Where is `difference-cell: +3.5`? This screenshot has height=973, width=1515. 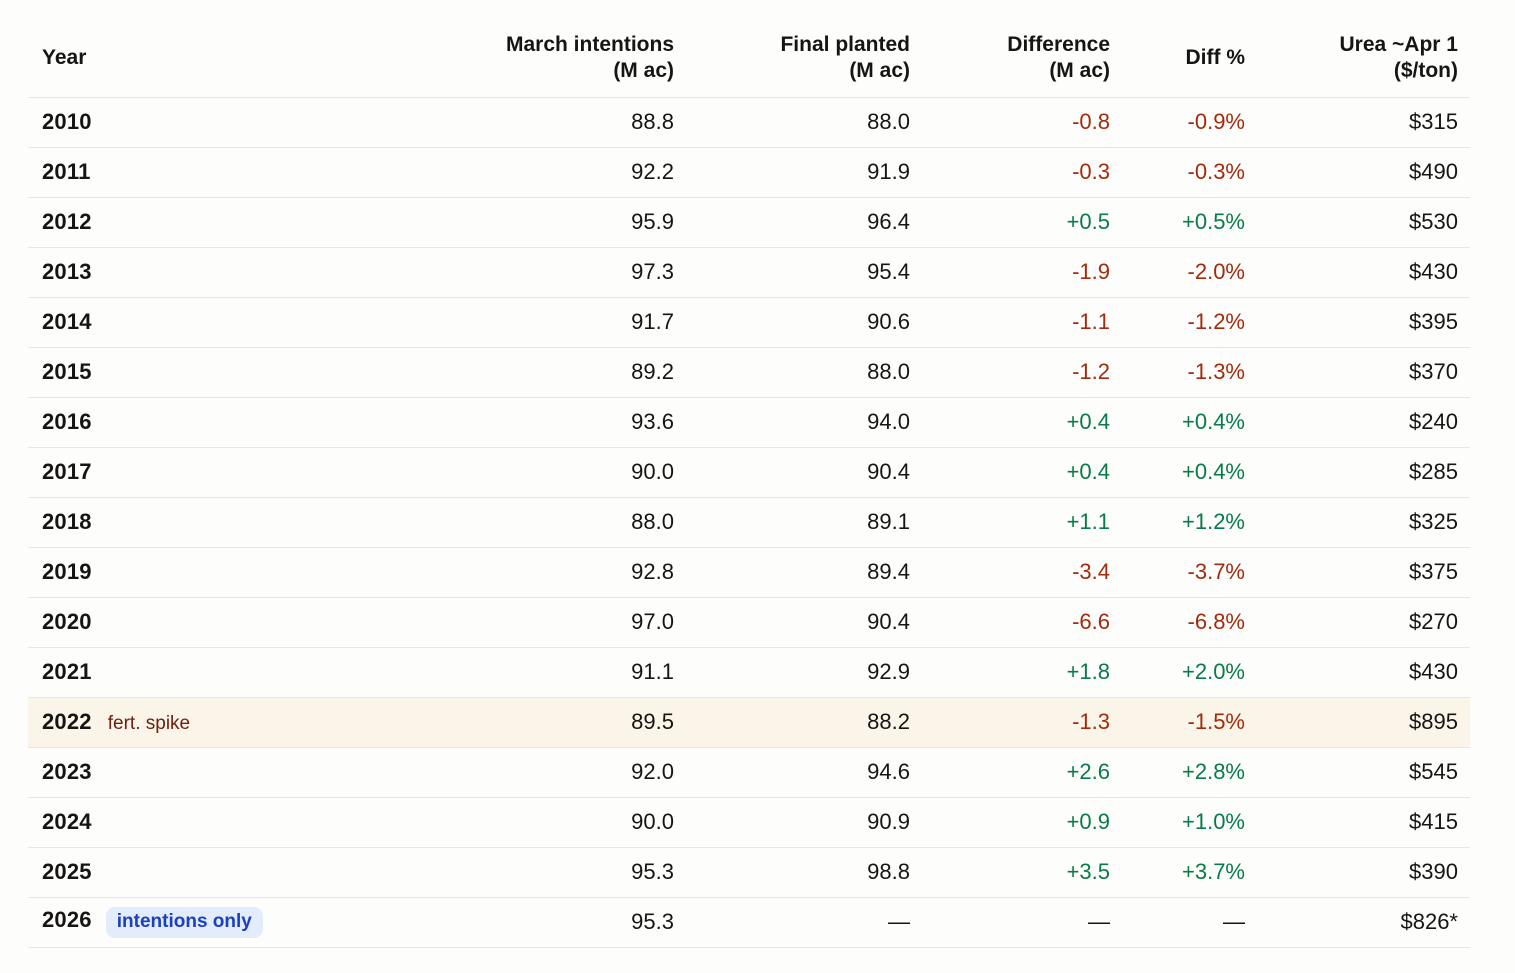
difference-cell: +3.5 is located at coordinates (1010, 872).